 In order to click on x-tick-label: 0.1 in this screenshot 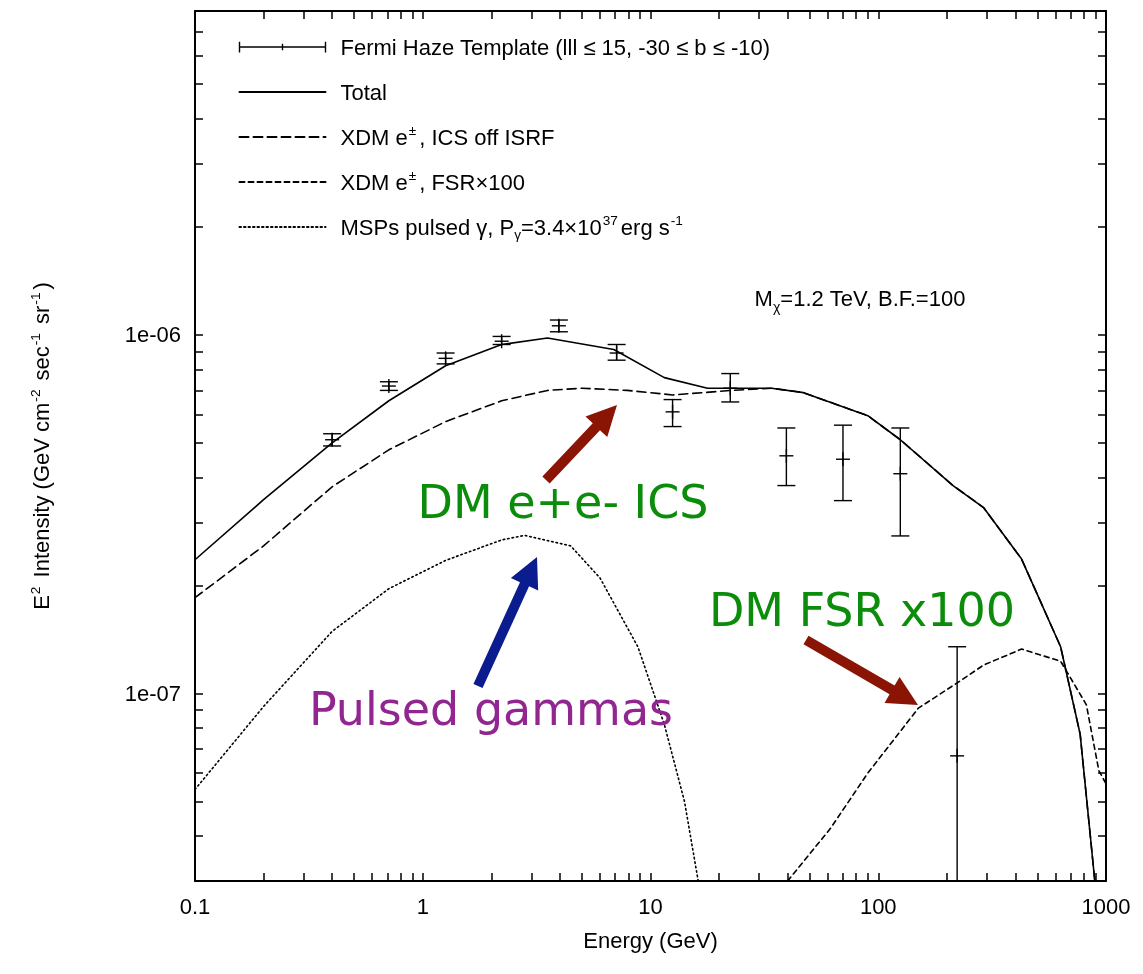, I will do `click(195, 906)`.